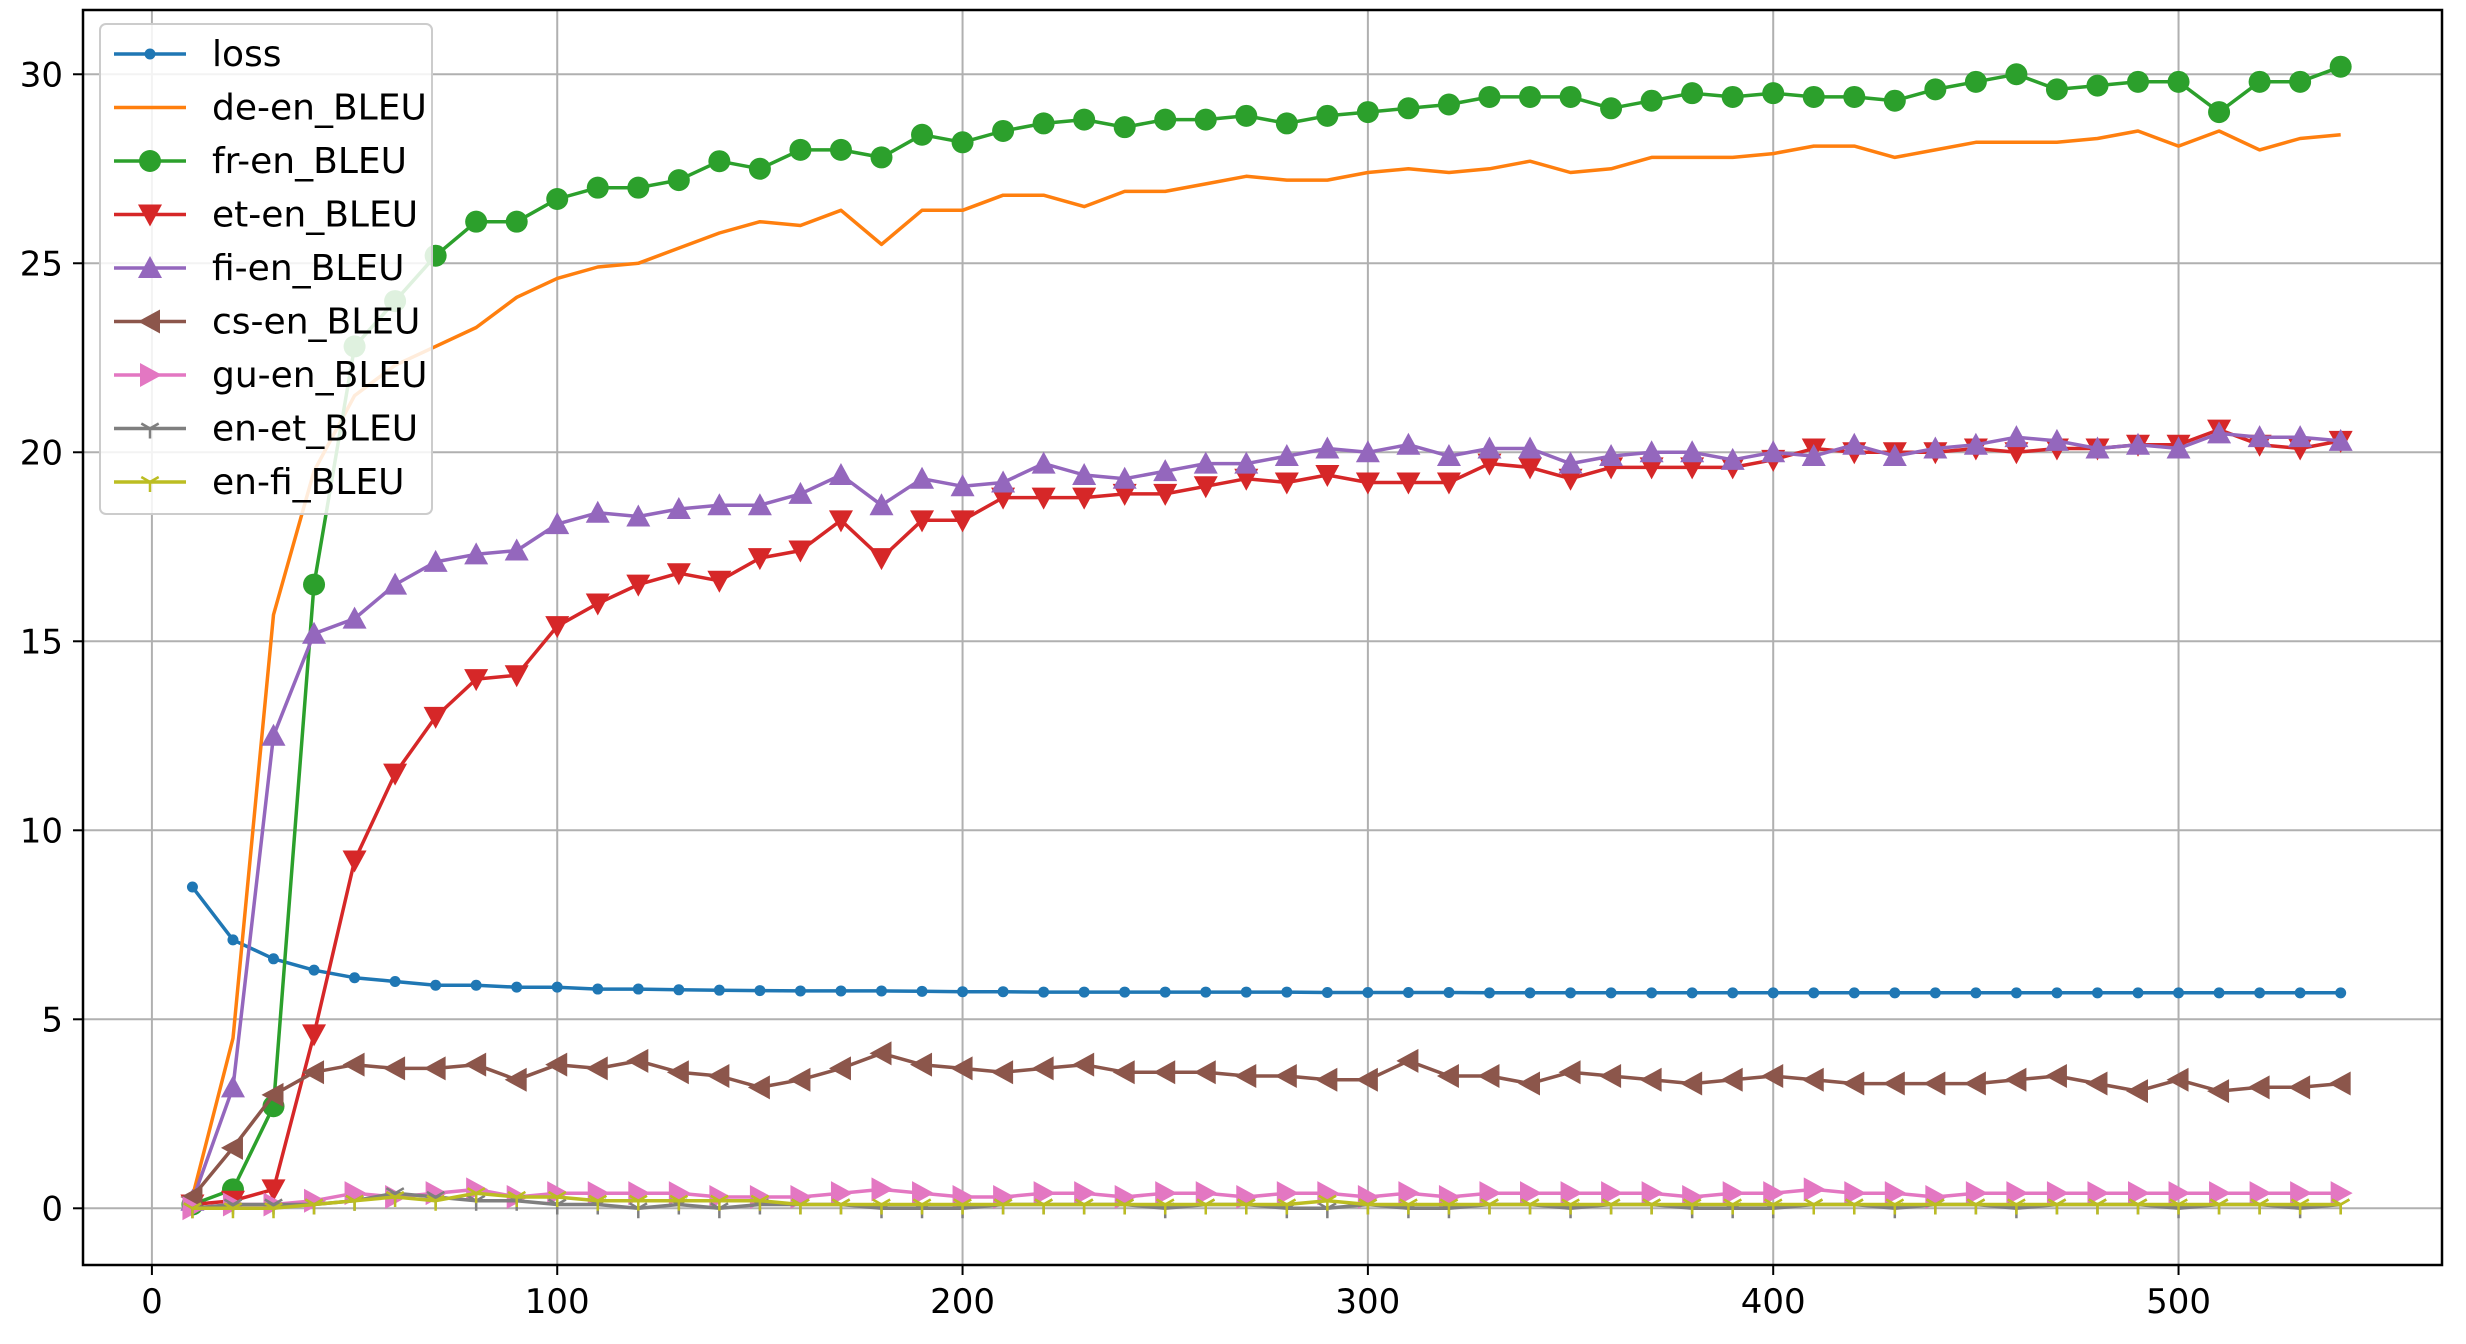 The width and height of the screenshot is (2466, 1344). I want to click on x-tick-label: 300, so click(1367, 1302).